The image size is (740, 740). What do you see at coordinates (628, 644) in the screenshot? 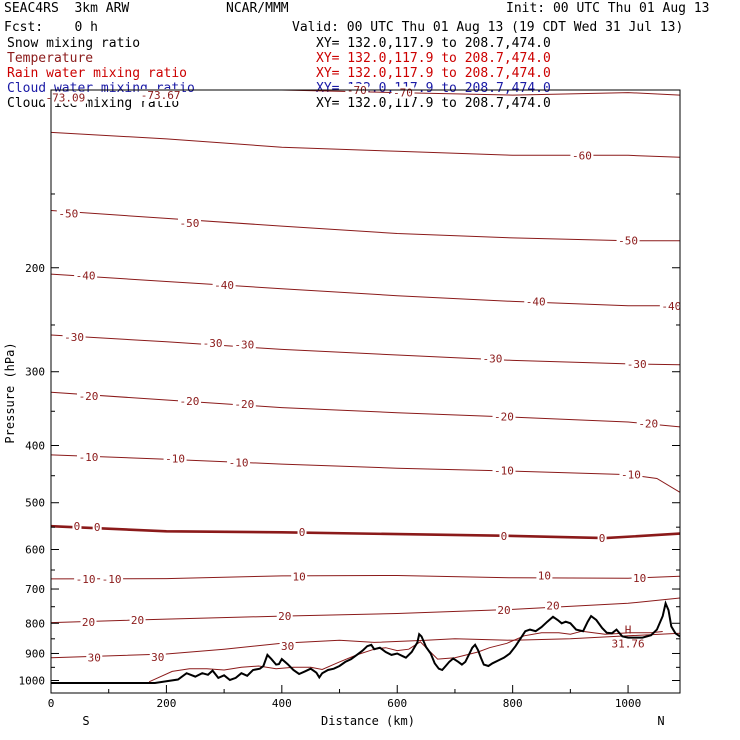
I see `high-value: 31.76` at bounding box center [628, 644].